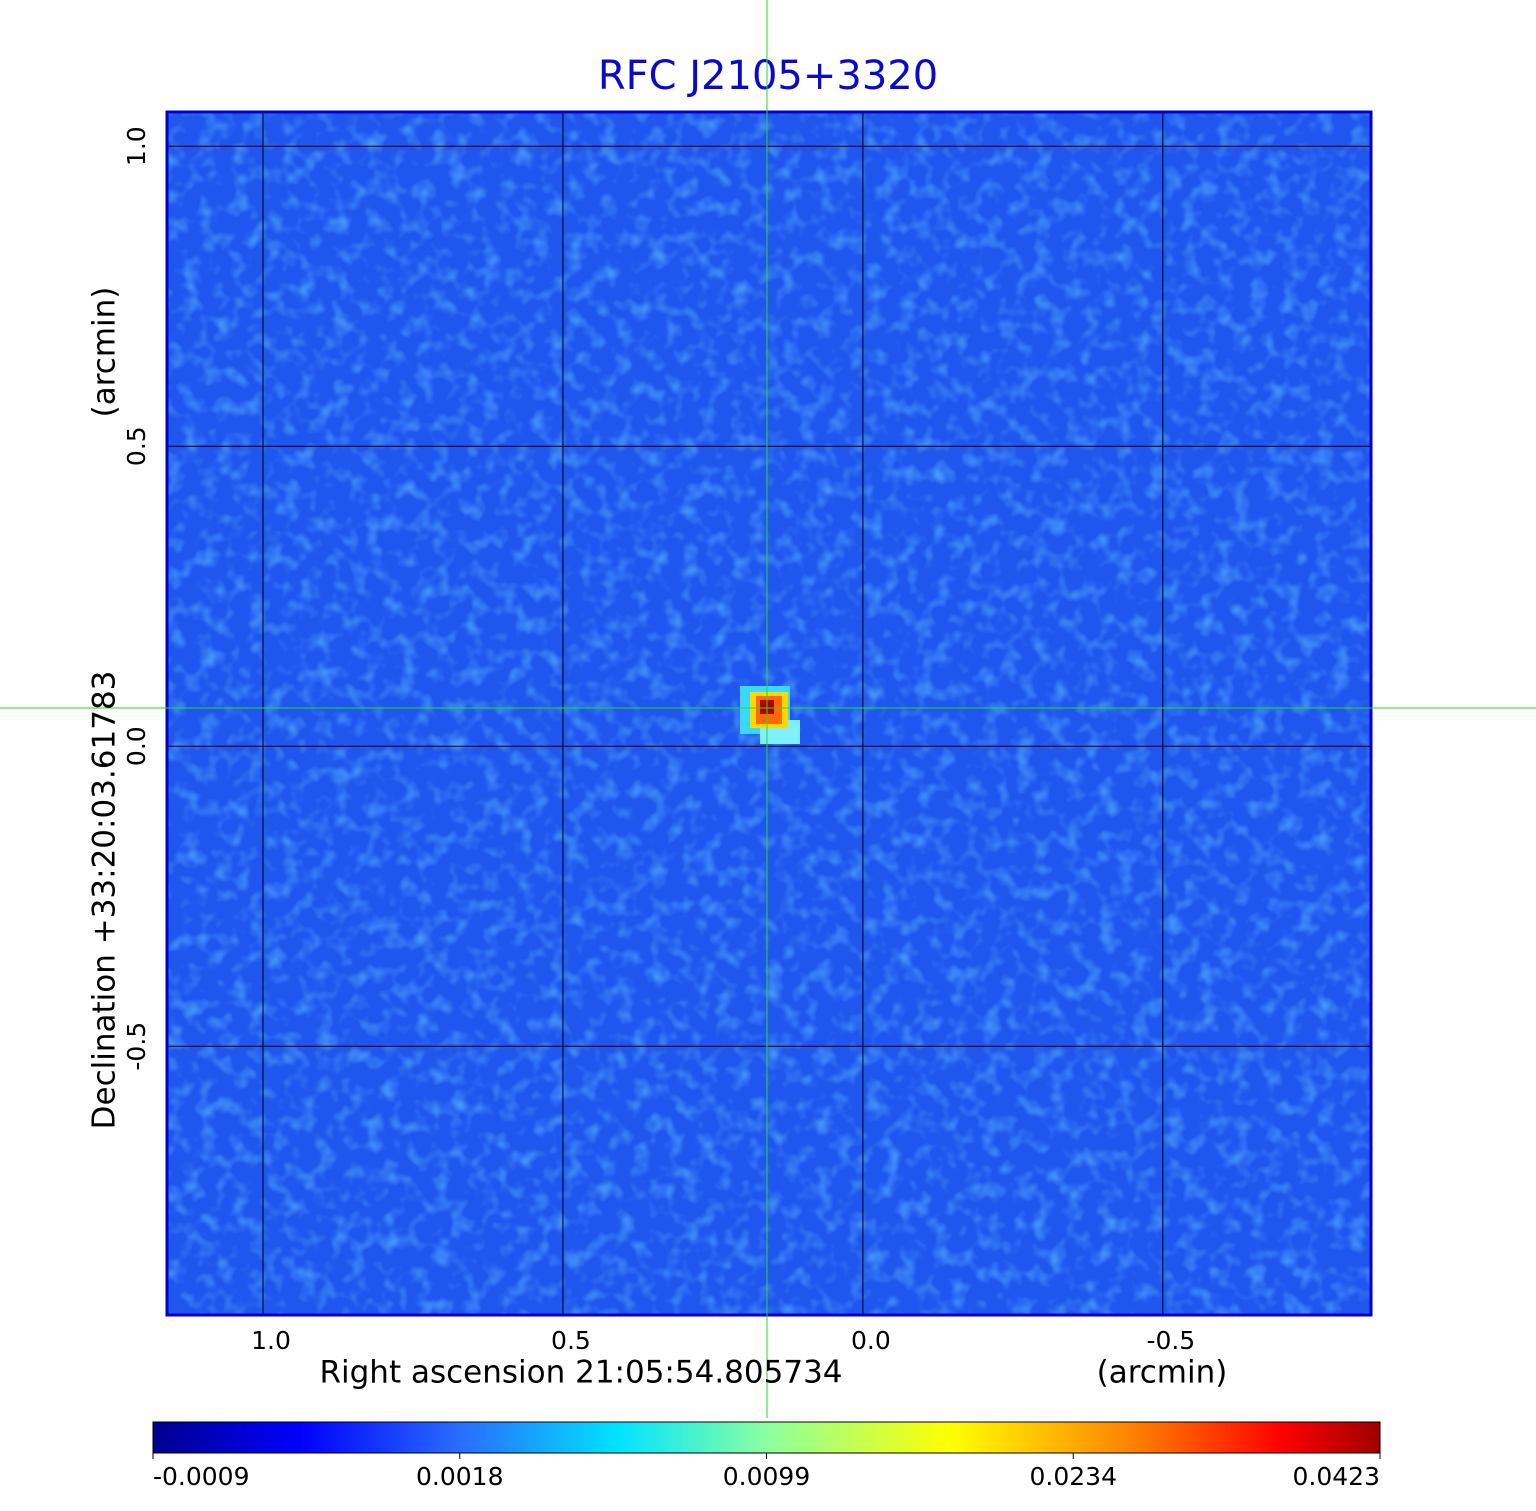  What do you see at coordinates (1073, 1476) in the screenshot?
I see `colorbar-tick-label: 0.0234` at bounding box center [1073, 1476].